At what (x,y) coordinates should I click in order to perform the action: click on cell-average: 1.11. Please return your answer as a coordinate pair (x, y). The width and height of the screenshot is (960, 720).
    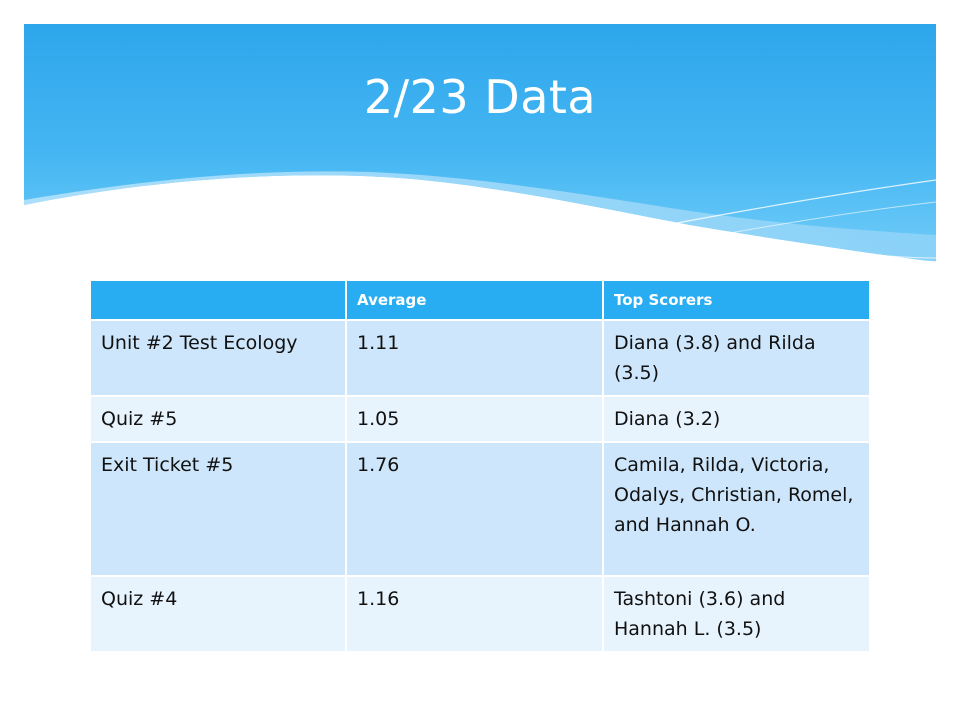
    Looking at the image, I should click on (475, 358).